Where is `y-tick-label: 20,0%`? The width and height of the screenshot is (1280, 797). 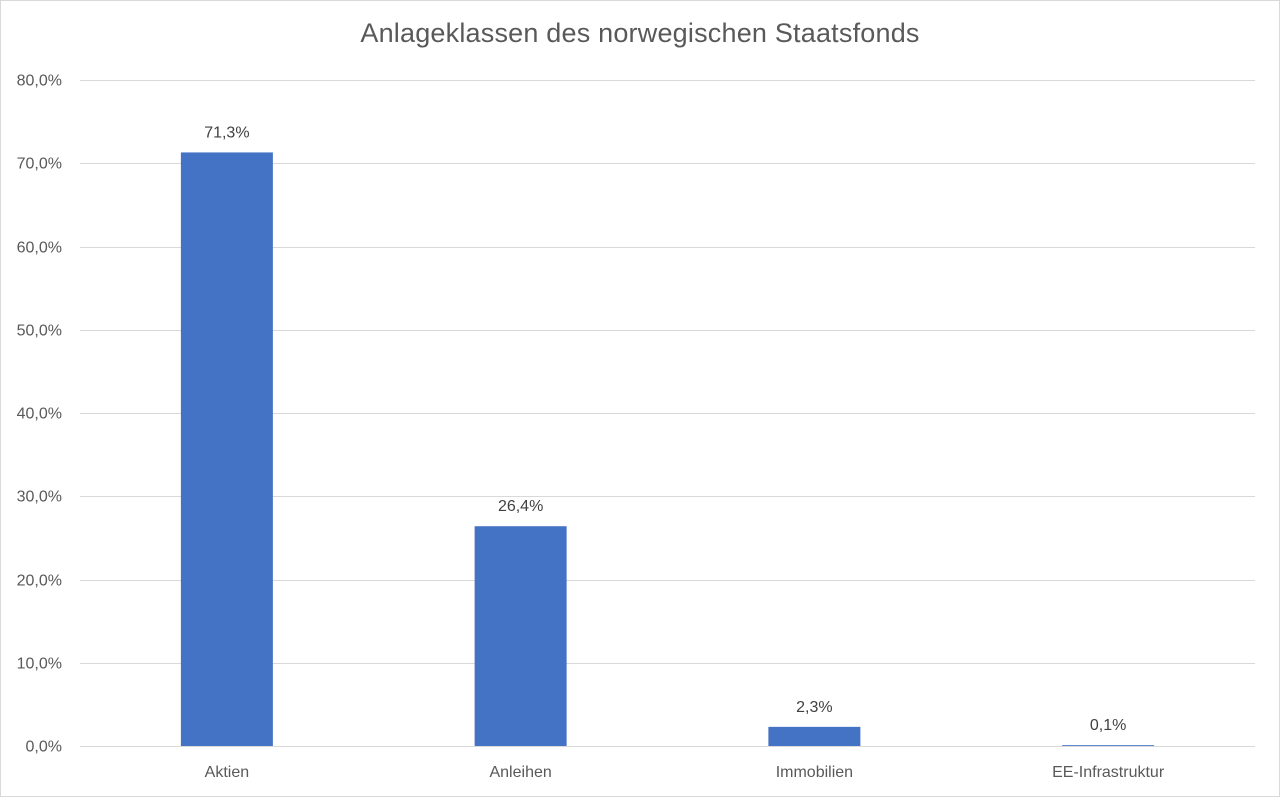
y-tick-label: 20,0% is located at coordinates (39, 581).